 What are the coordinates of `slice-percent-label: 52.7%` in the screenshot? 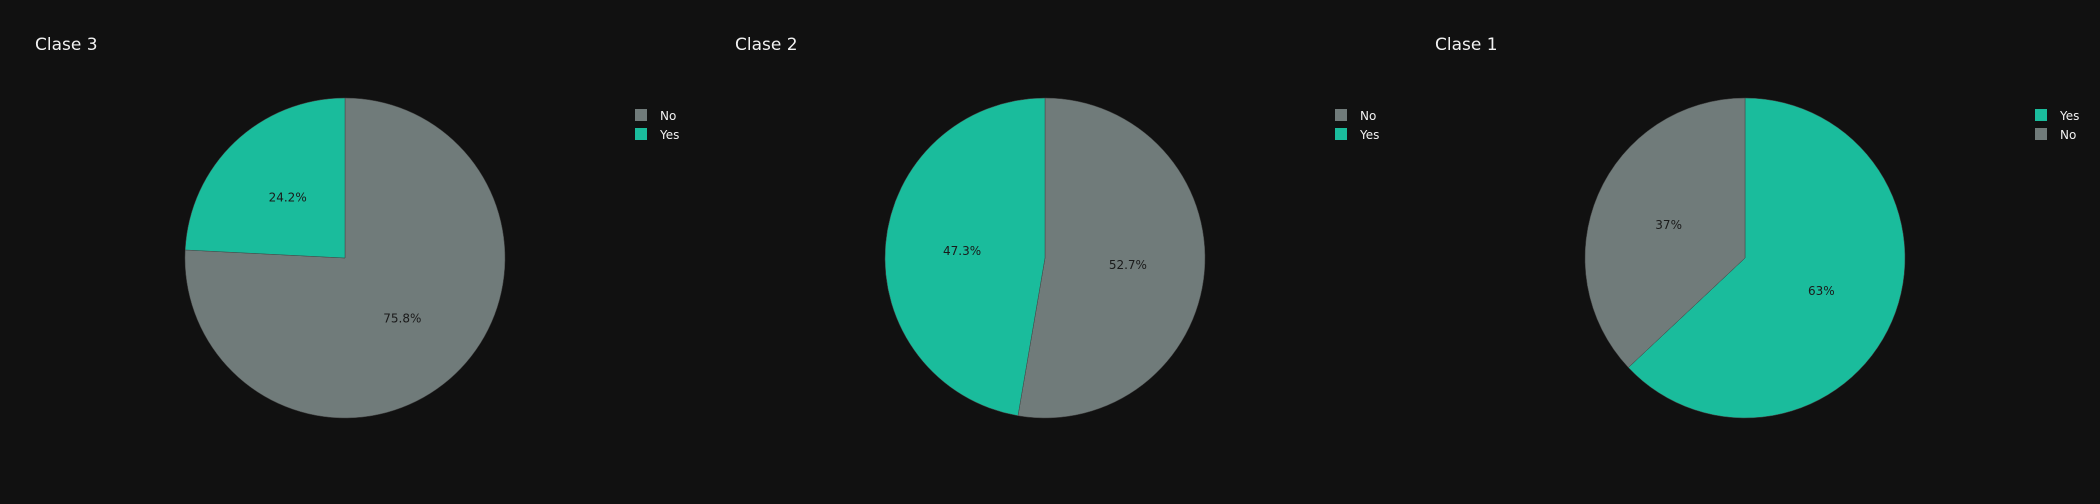 It's located at (1128, 265).